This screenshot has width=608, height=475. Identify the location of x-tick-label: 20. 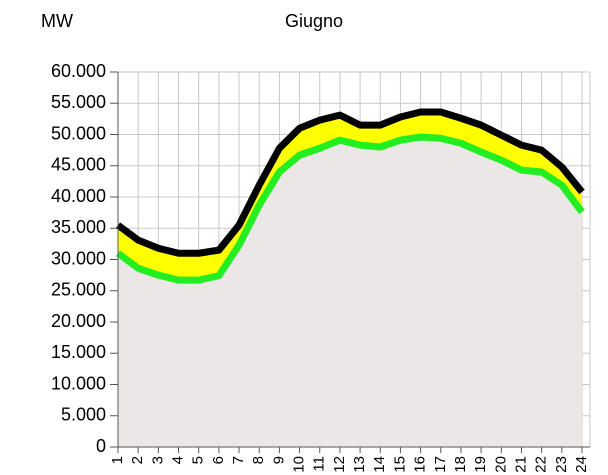
(500, 464).